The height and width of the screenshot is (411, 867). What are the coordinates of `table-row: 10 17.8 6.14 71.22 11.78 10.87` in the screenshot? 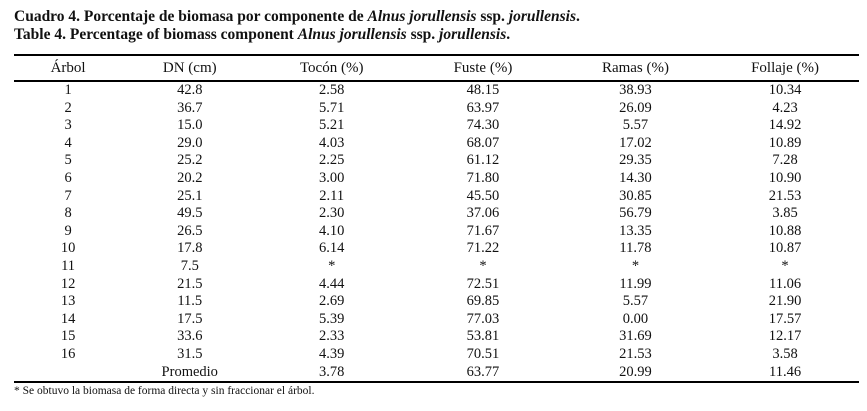 It's located at (436, 249).